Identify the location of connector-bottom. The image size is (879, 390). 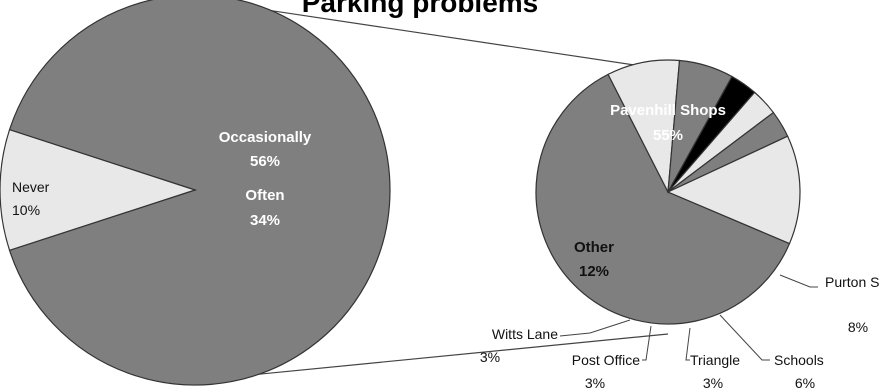
(434, 357).